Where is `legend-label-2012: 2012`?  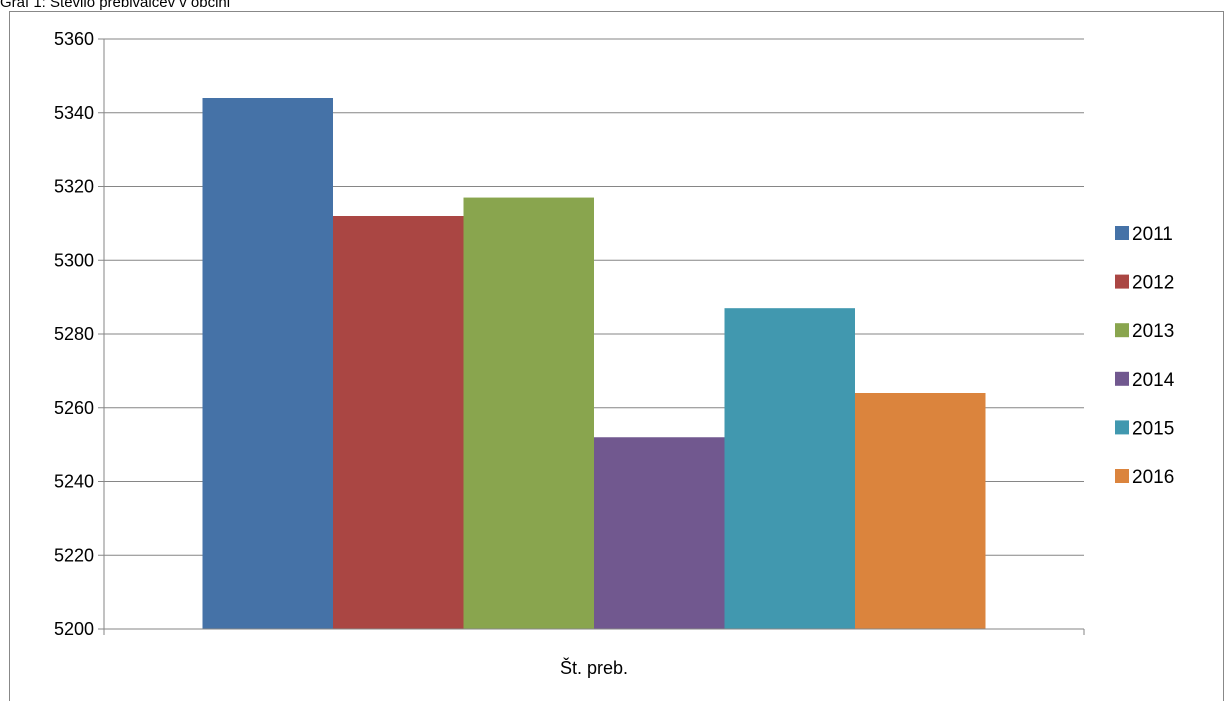
legend-label-2012: 2012 is located at coordinates (1153, 283).